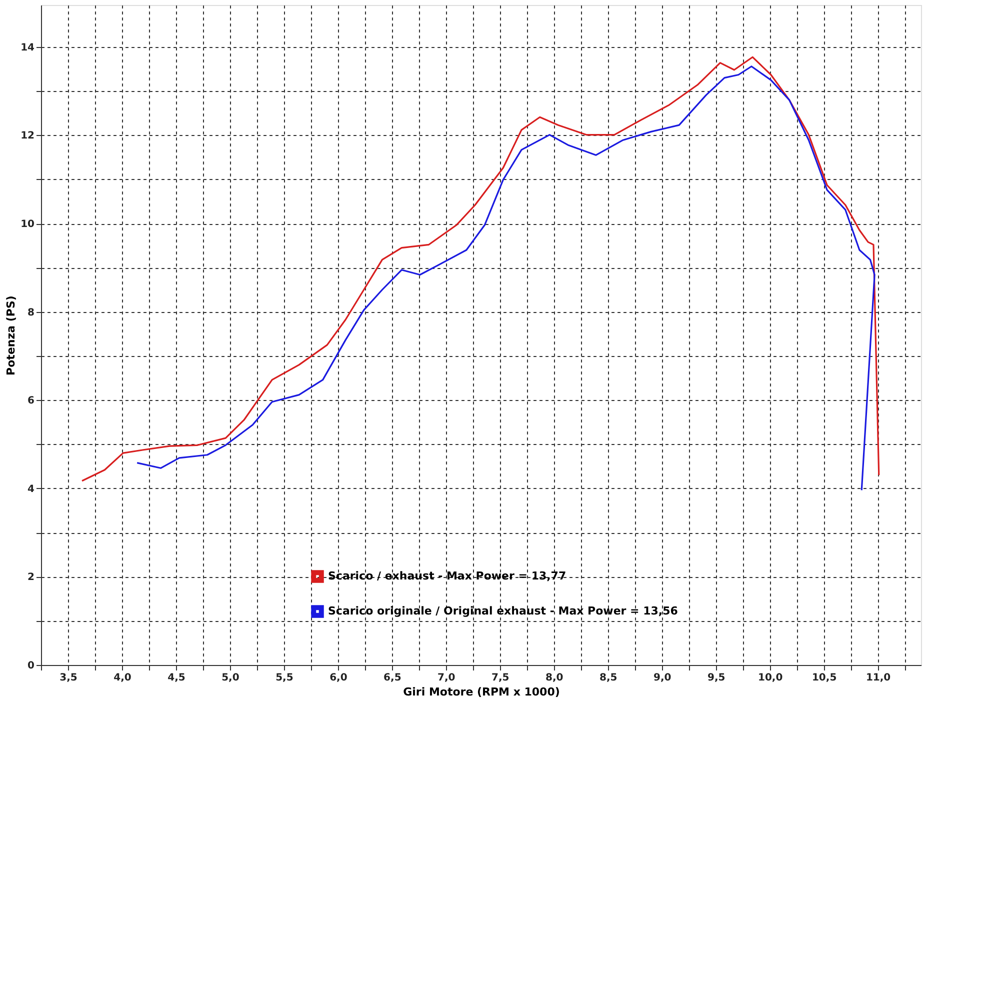  What do you see at coordinates (503, 611) in the screenshot?
I see `legend-label: Scarico originale / Original exhaust - Max Power = 13,56` at bounding box center [503, 611].